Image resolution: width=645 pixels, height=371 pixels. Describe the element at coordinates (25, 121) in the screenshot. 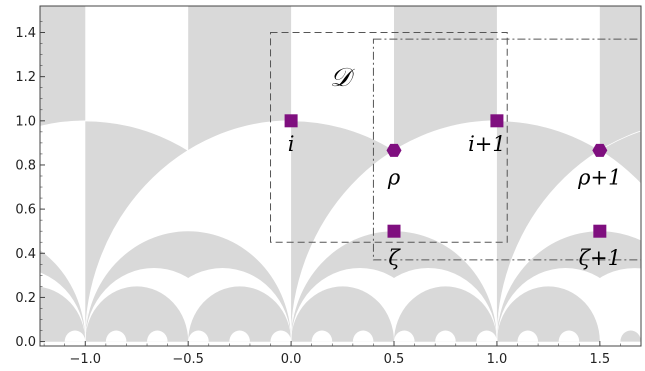

I see `y-tick-label: 1.0` at that location.